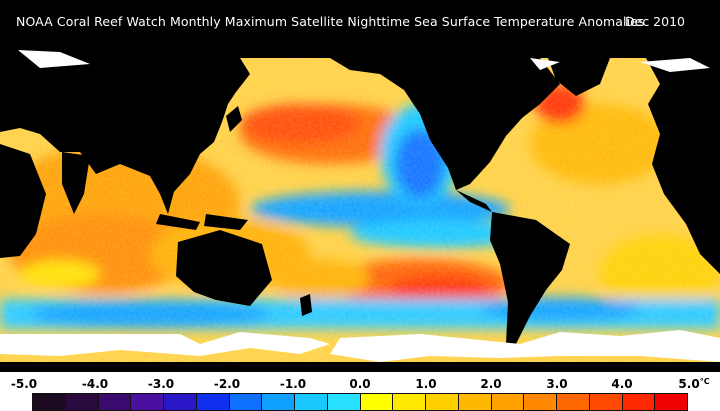  I want to click on legend-tick-max: 5.0°C, so click(693, 384).